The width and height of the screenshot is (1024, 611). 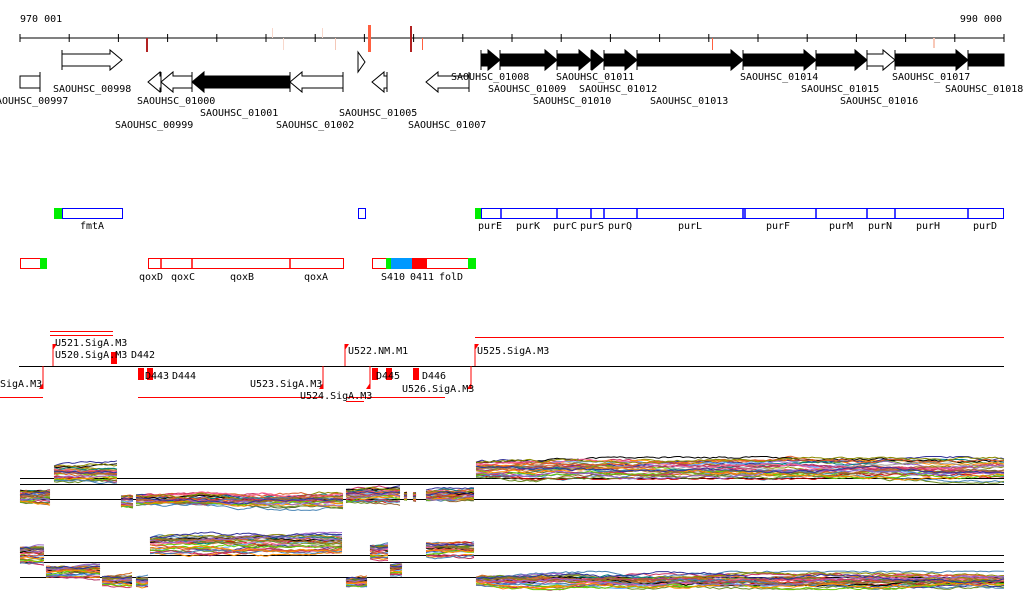 I want to click on gene-saouhsc_00998: SAOUHSC_00998, so click(x=92, y=71).